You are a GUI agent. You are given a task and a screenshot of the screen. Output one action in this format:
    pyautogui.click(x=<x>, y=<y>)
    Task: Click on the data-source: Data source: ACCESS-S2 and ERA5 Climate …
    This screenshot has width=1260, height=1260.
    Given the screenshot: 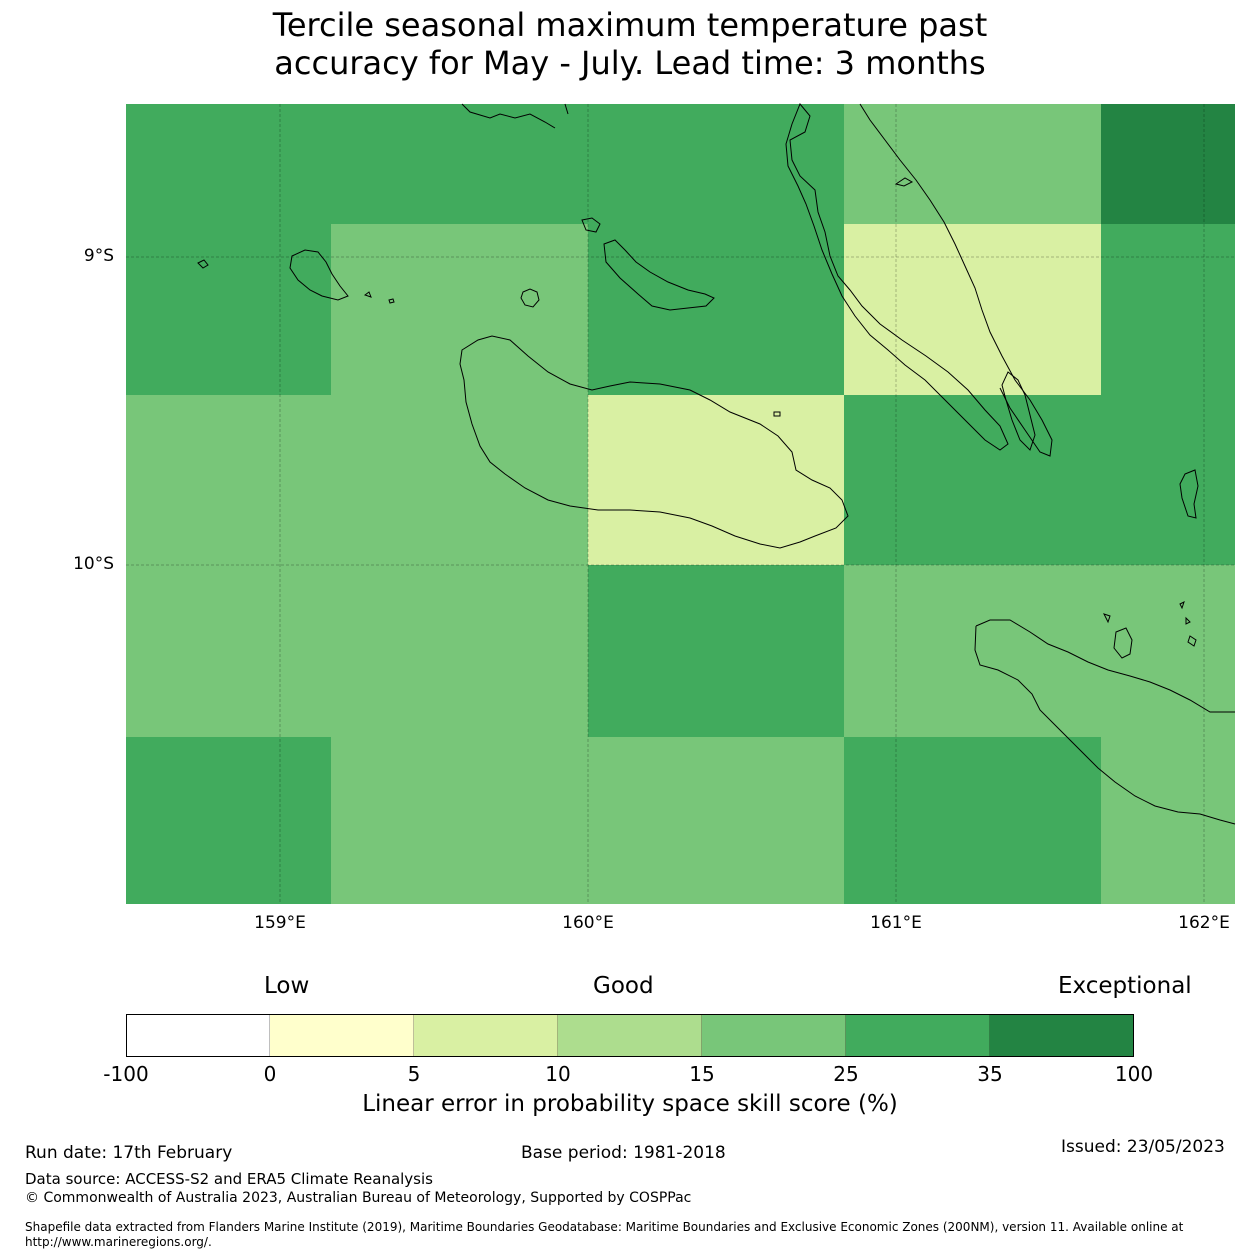 What is the action you would take?
    pyautogui.click(x=229, y=1179)
    